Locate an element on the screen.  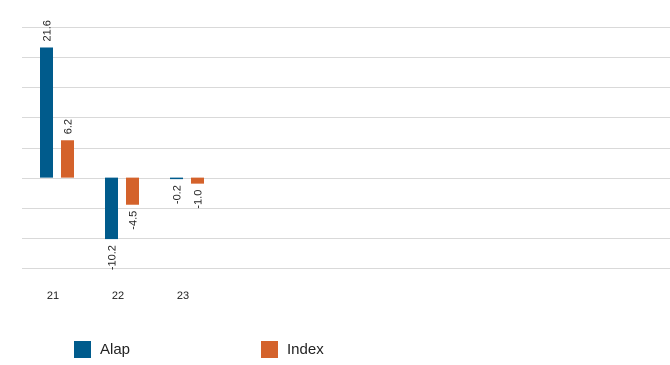
x-tick-labels: 21 22 23 is located at coordinates (118, 296).